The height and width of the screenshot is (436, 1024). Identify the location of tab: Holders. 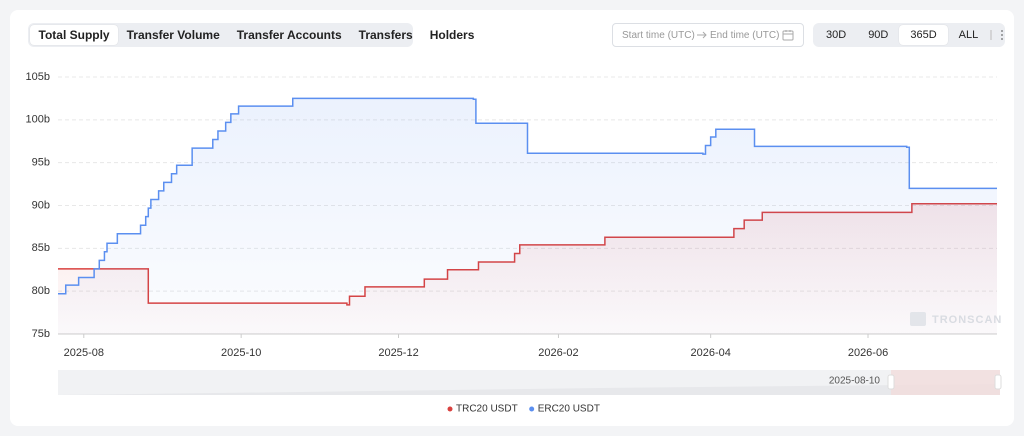
(452, 35).